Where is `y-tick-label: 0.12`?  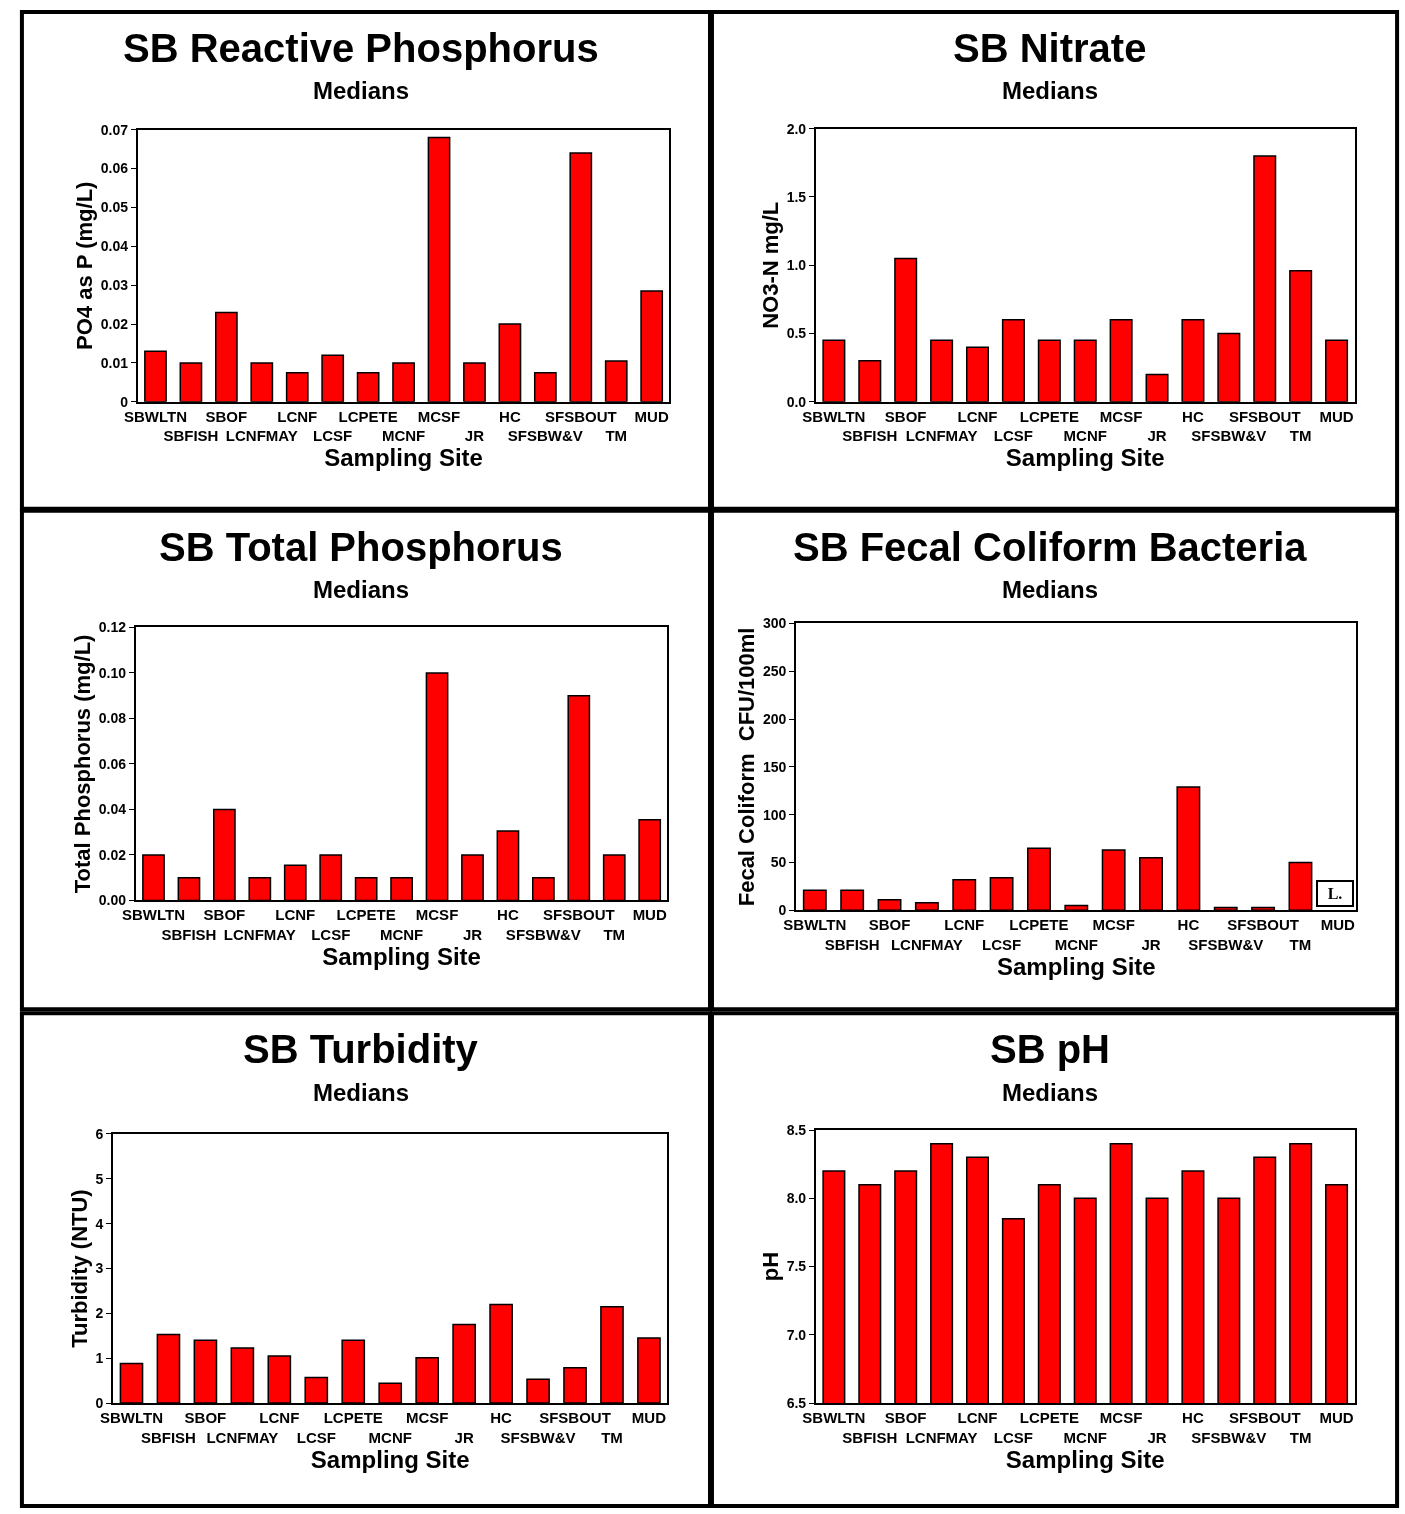
y-tick-label: 0.12 is located at coordinates (112, 627).